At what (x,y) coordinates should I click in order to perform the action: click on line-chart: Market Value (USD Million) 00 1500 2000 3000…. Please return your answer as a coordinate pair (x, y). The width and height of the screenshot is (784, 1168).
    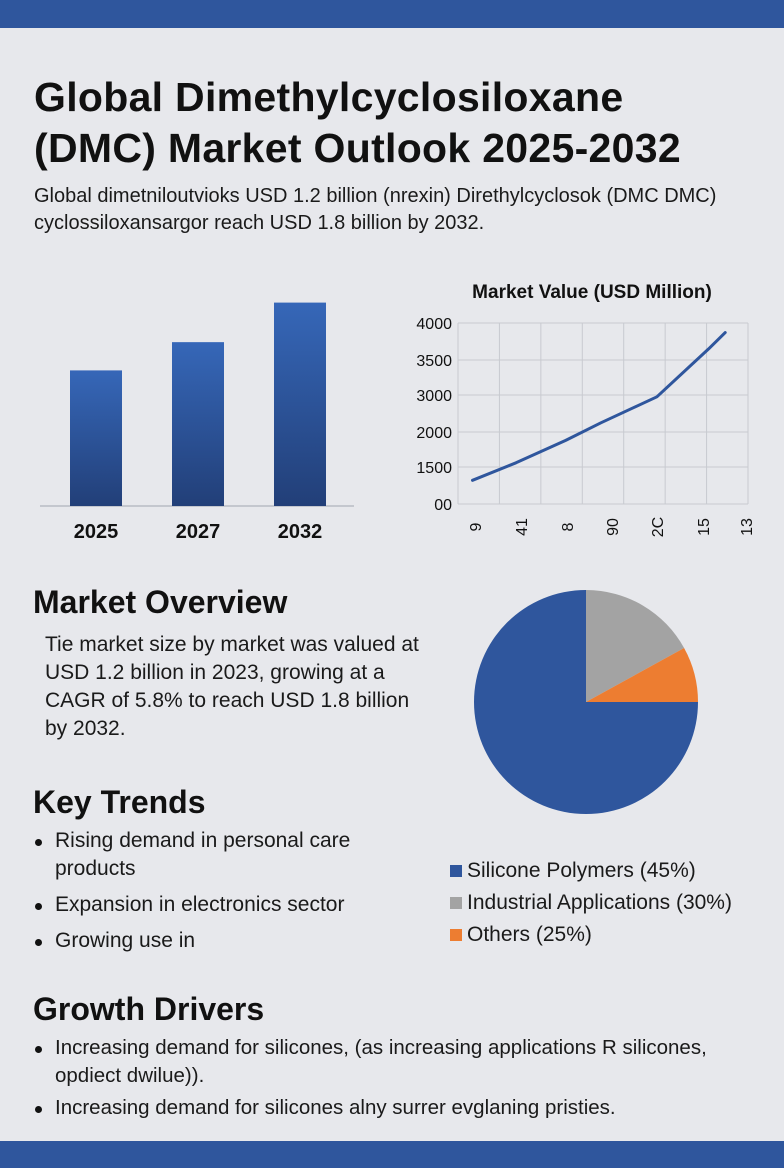
    Looking at the image, I should click on (586, 409).